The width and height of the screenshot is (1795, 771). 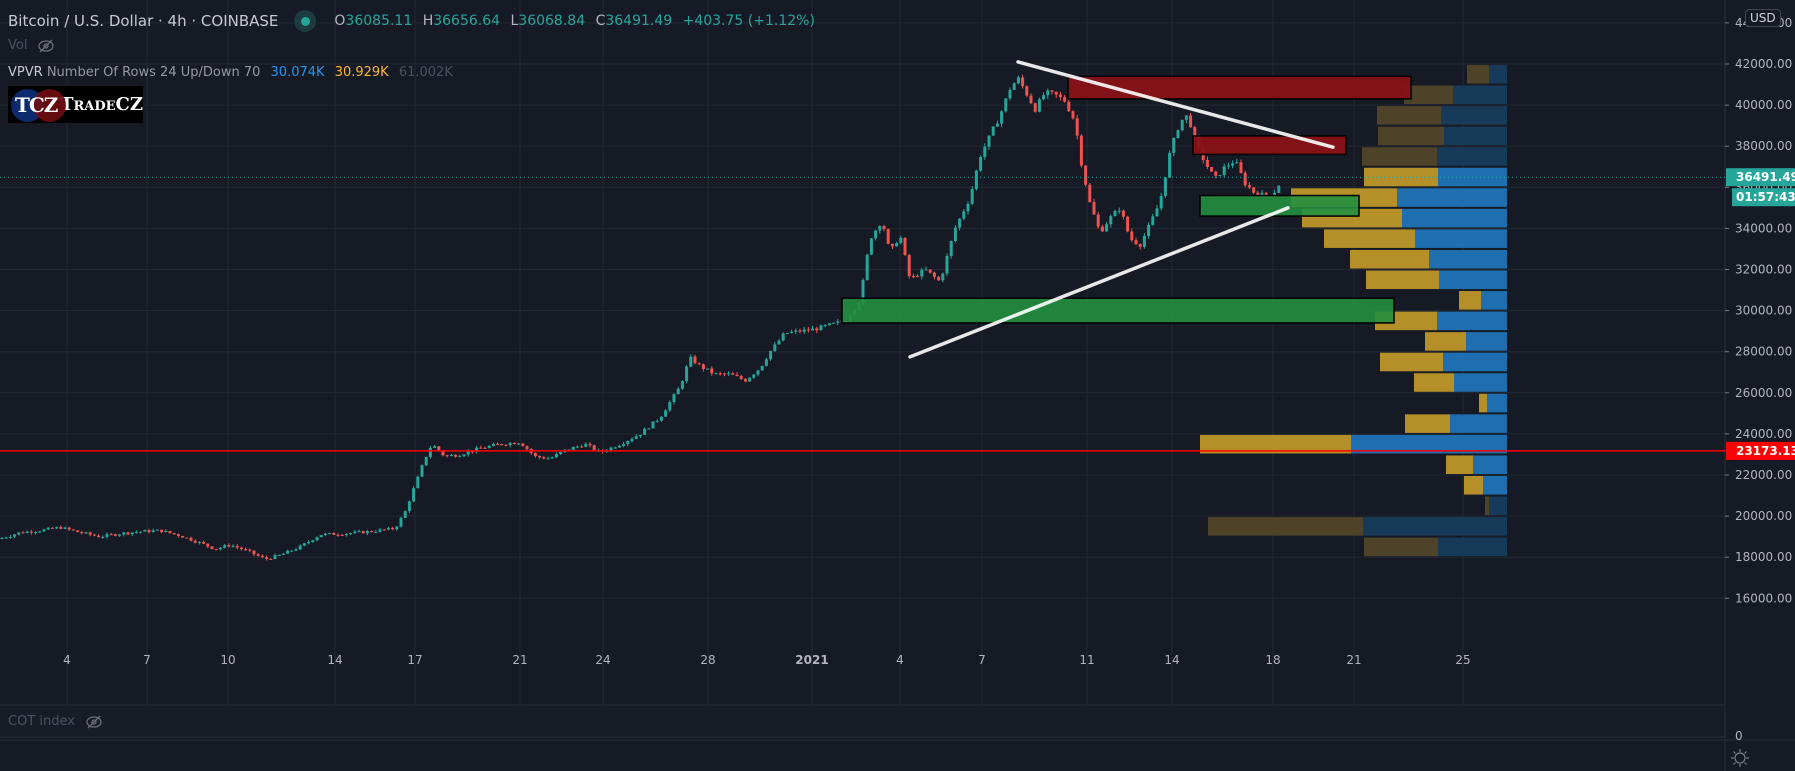 What do you see at coordinates (1272, 660) in the screenshot?
I see `time-axis-label: 18` at bounding box center [1272, 660].